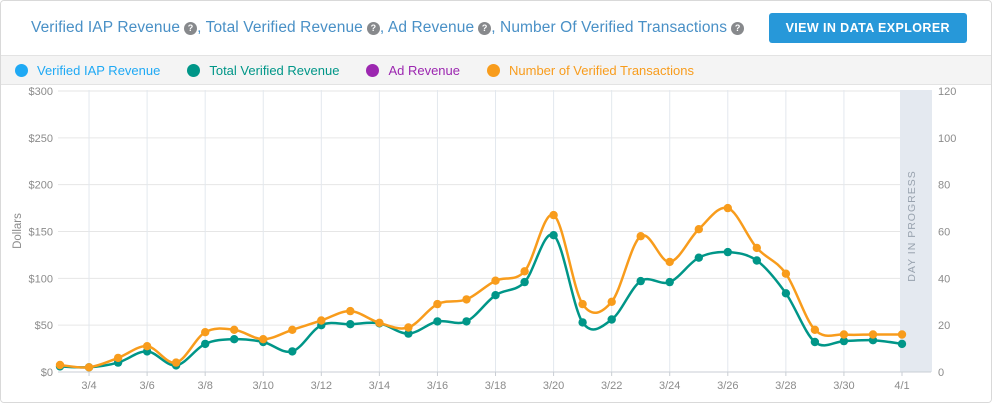 This screenshot has height=403, width=992. I want to click on legend-item-ad-revenue: Ad Revenue, so click(413, 70).